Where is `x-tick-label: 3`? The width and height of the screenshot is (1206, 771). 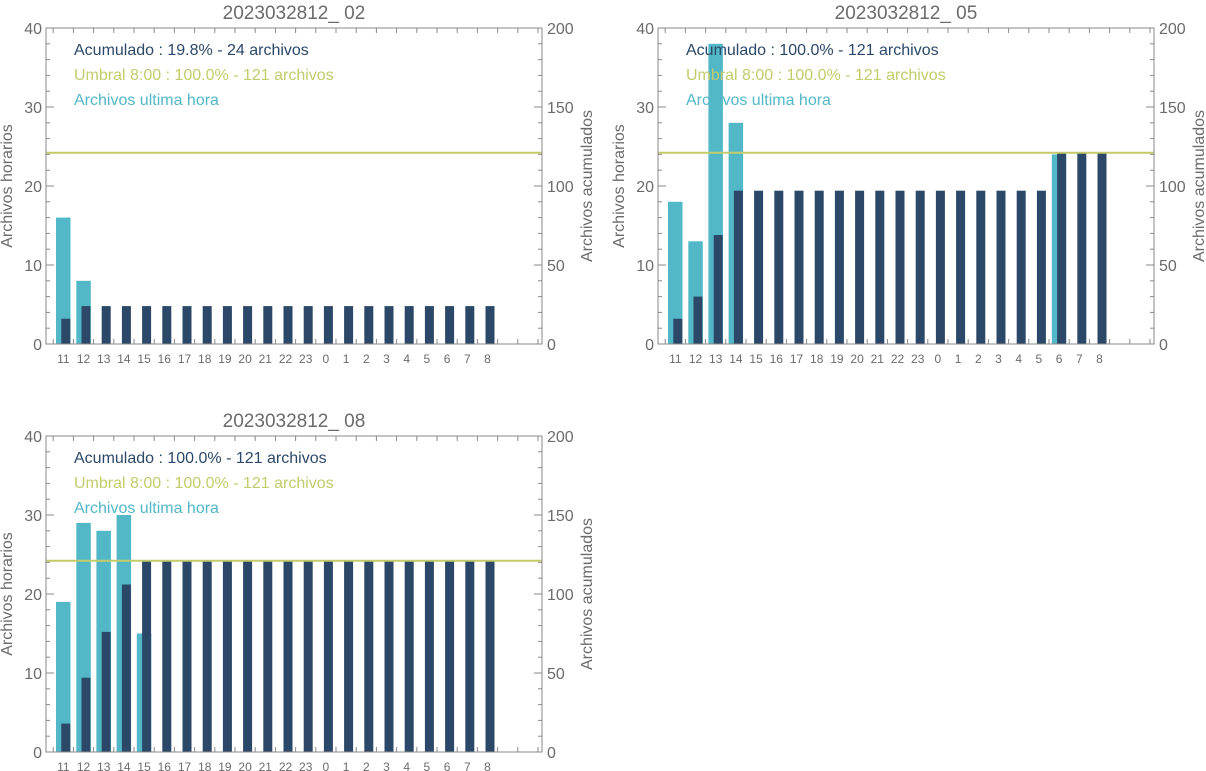 x-tick-label: 3 is located at coordinates (998, 359).